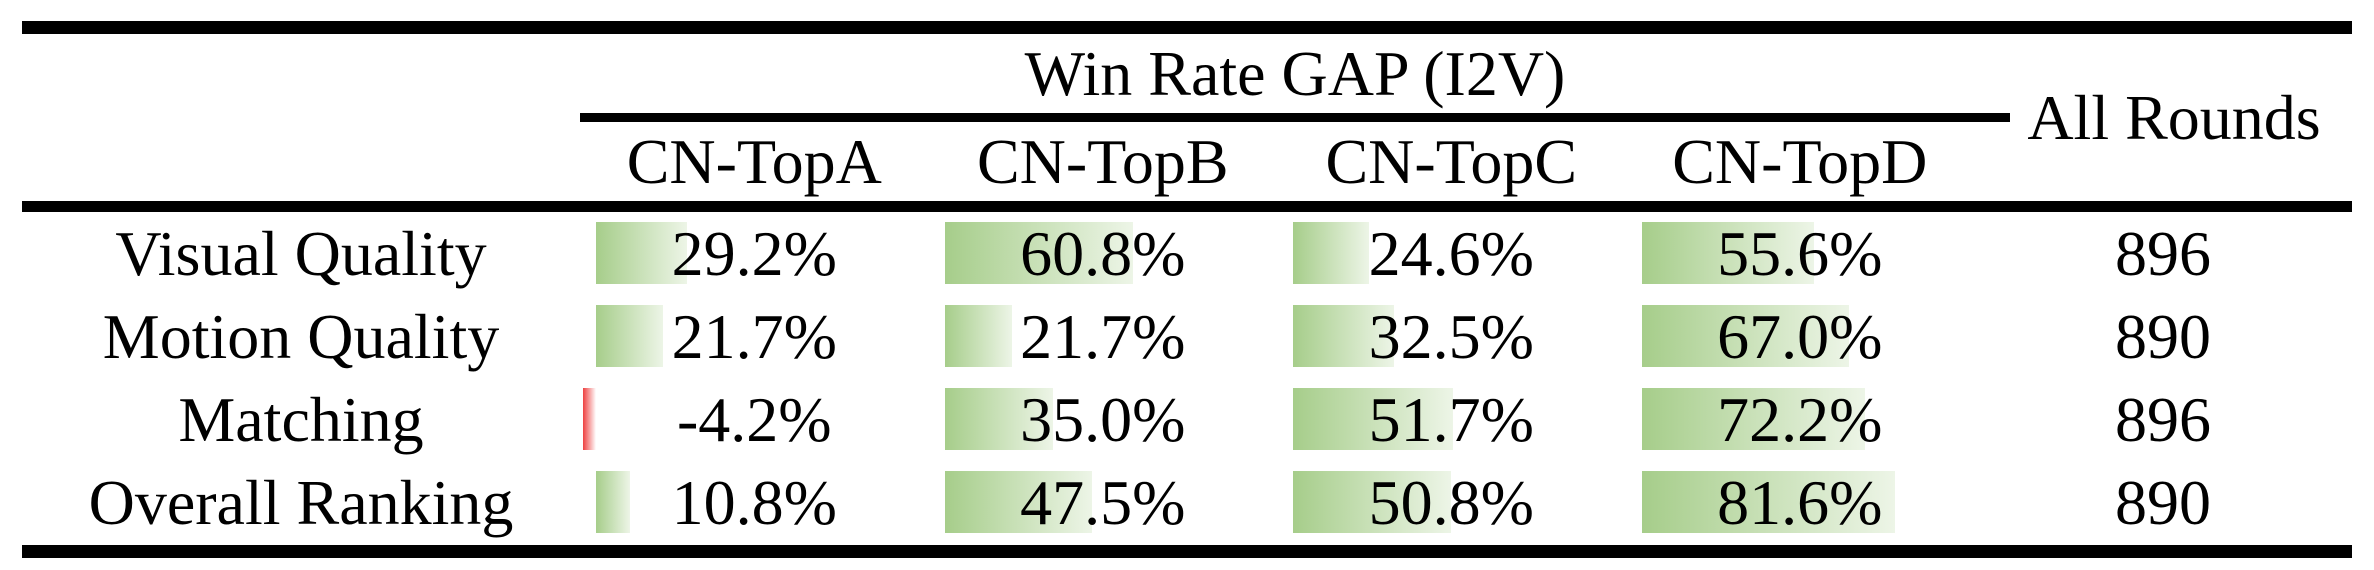 The width and height of the screenshot is (2374, 570). I want to click on win-rate-value: 51.7%, so click(1451, 419).